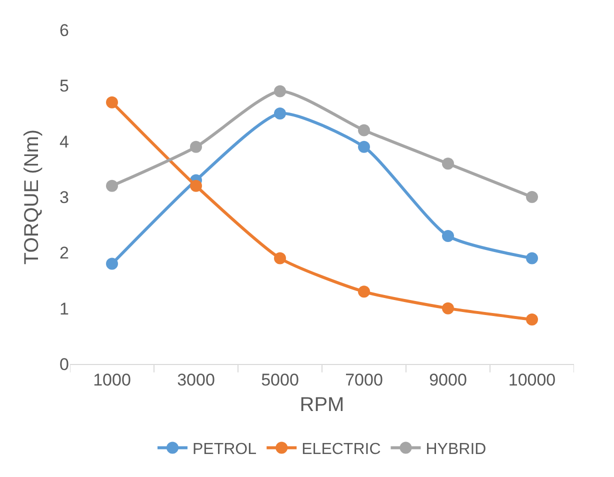 The width and height of the screenshot is (614, 477). What do you see at coordinates (196, 380) in the screenshot?
I see `x-tick-label: 3000` at bounding box center [196, 380].